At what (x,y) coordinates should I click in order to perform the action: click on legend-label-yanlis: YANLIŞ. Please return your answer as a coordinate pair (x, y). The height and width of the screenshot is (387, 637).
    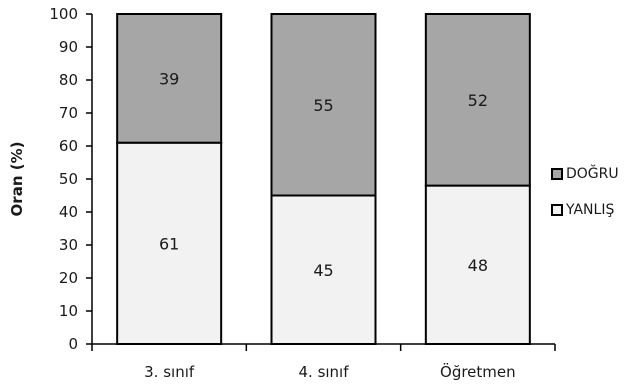
    Looking at the image, I should click on (590, 209).